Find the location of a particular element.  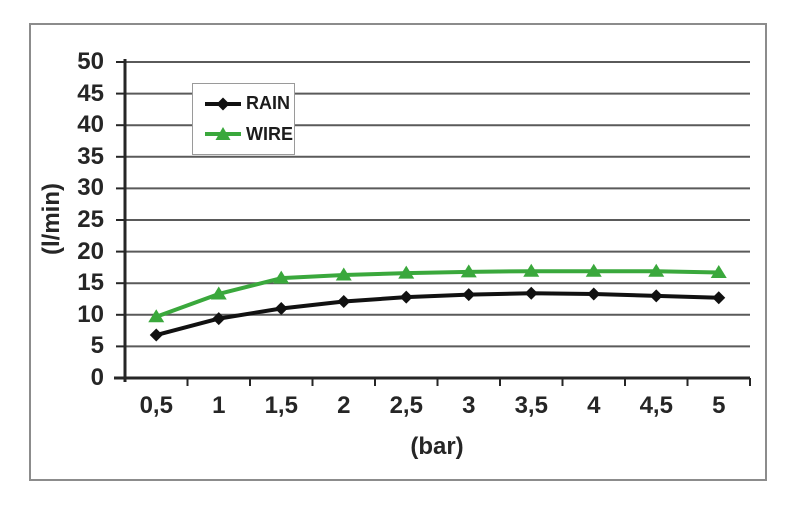

x-tick-label: 0,5 is located at coordinates (156, 405).